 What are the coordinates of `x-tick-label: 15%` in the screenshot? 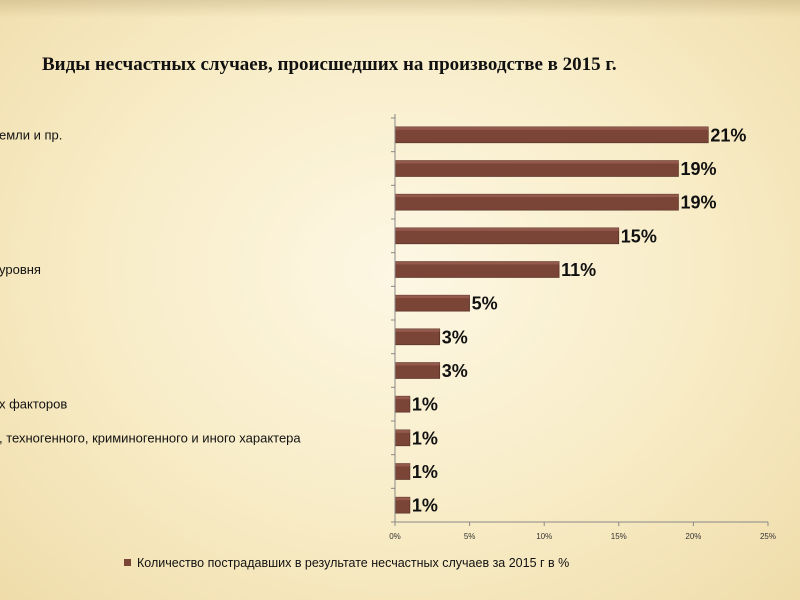 It's located at (619, 536).